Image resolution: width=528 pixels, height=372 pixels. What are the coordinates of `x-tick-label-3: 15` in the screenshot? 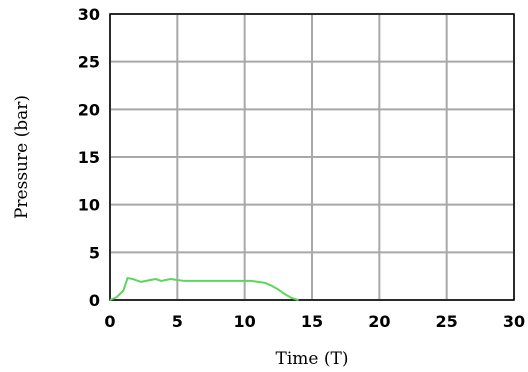 It's located at (312, 321).